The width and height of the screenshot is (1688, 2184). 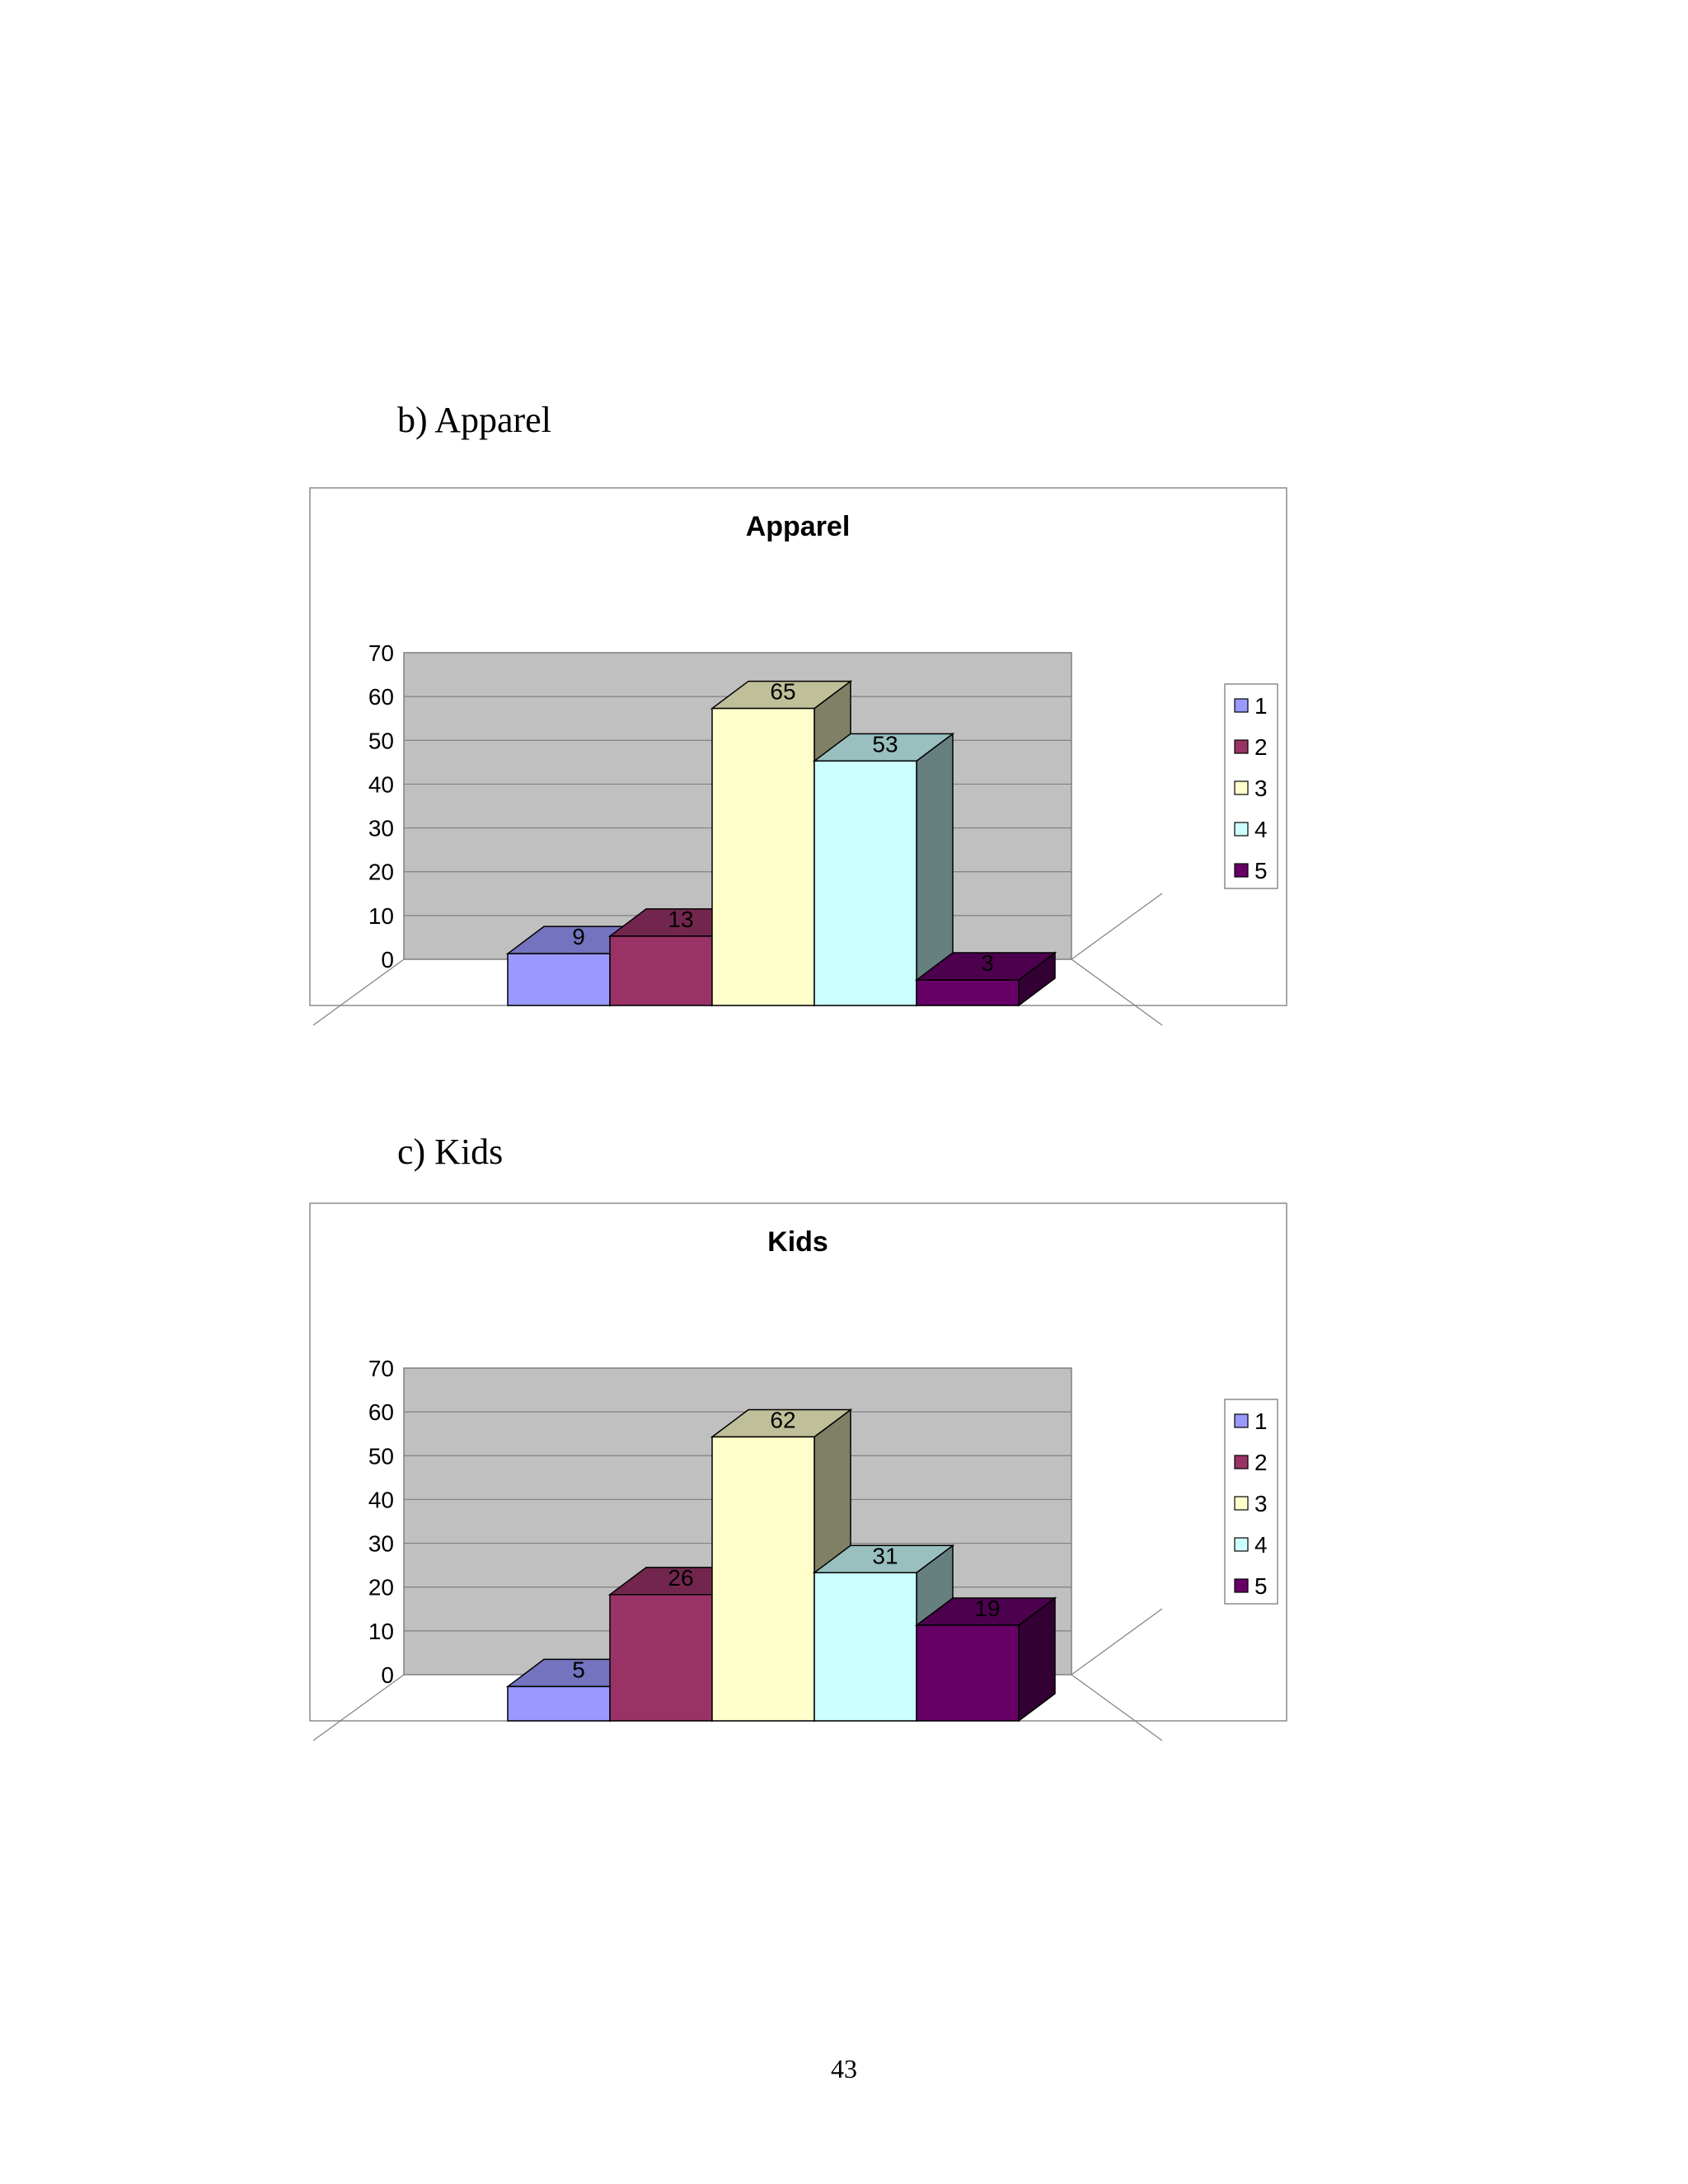 What do you see at coordinates (474, 420) in the screenshot?
I see `section-heading-apparel: b) Apparel` at bounding box center [474, 420].